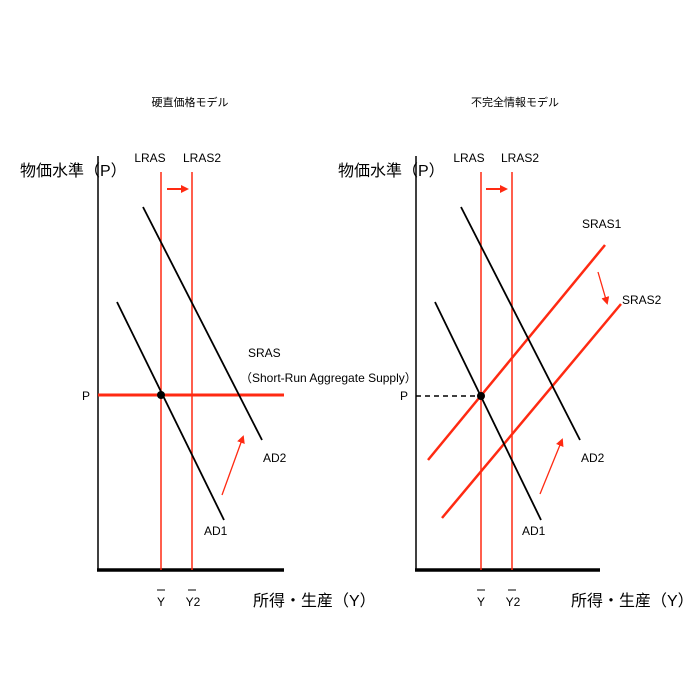  I want to click on right-x-axis-label: 所得・生産（Y）, so click(629, 601).